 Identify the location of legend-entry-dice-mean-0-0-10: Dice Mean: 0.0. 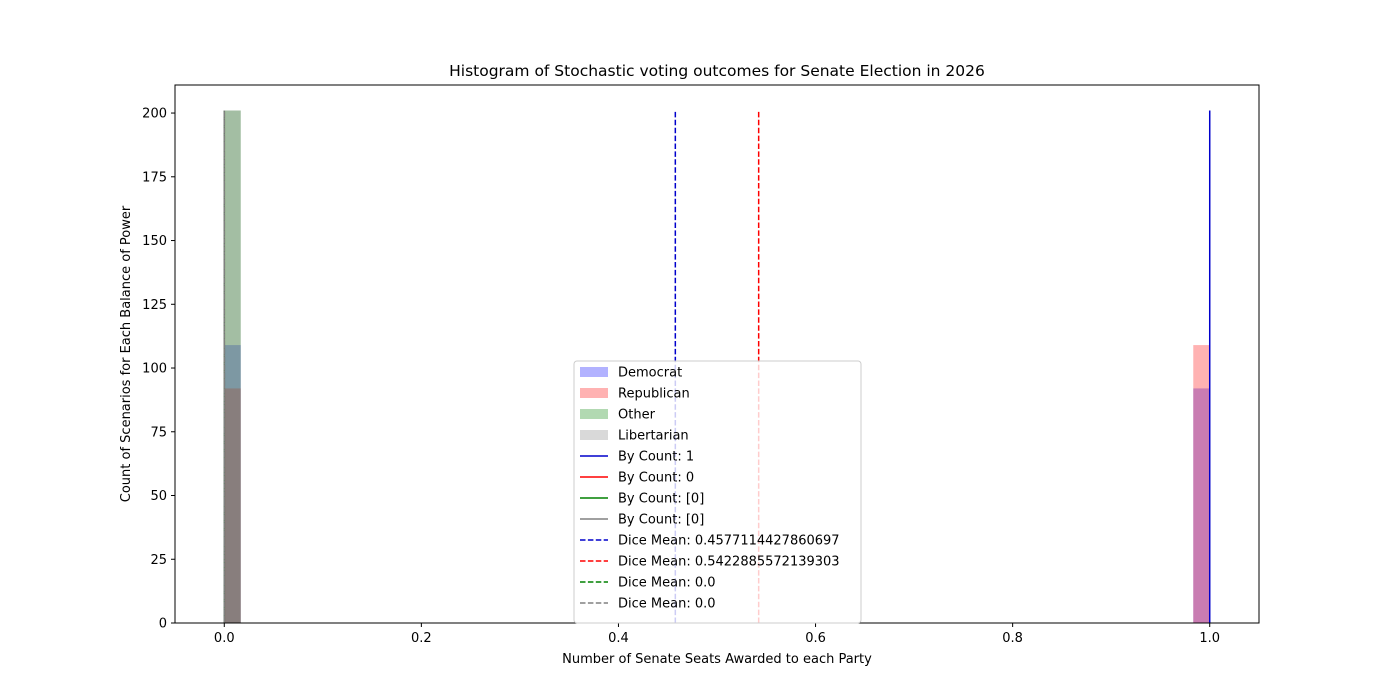
(648, 583).